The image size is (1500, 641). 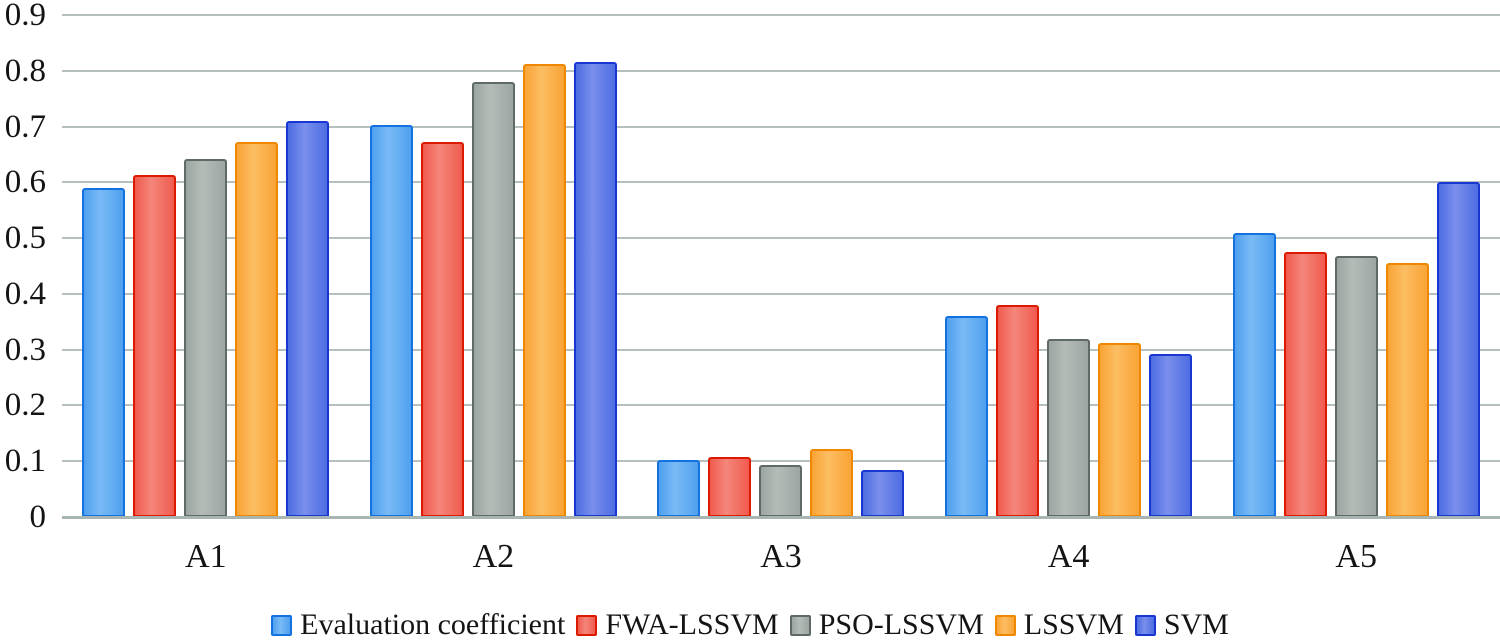 I want to click on y-axis-tick-label: 0.5, so click(x=25, y=238).